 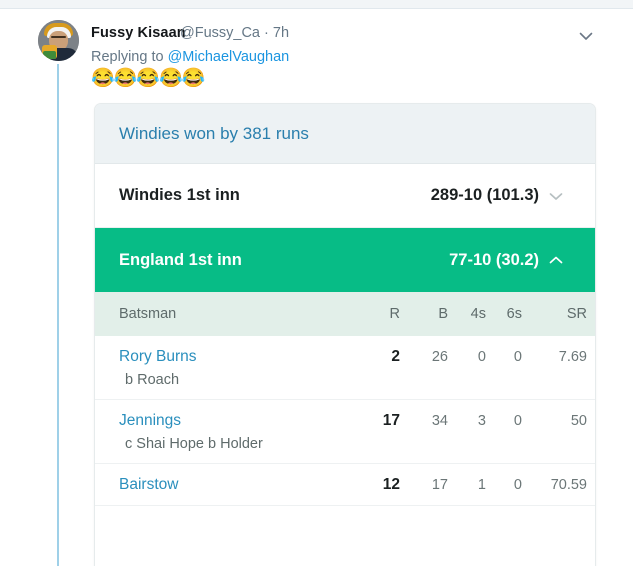 What do you see at coordinates (150, 420) in the screenshot?
I see `batsman-name: Jennings` at bounding box center [150, 420].